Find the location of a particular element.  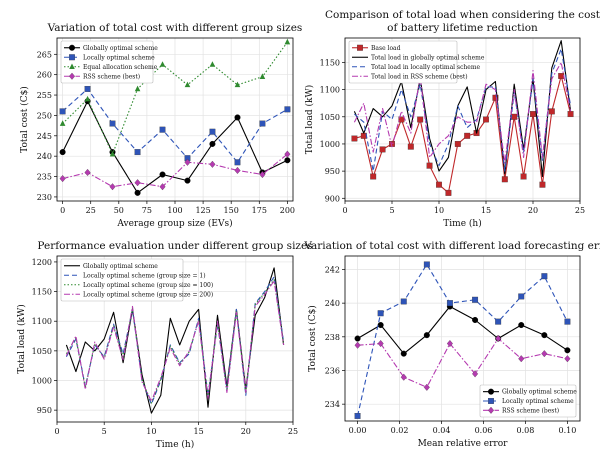

legend-label: Equal allocation scheme is located at coordinates (120, 67).